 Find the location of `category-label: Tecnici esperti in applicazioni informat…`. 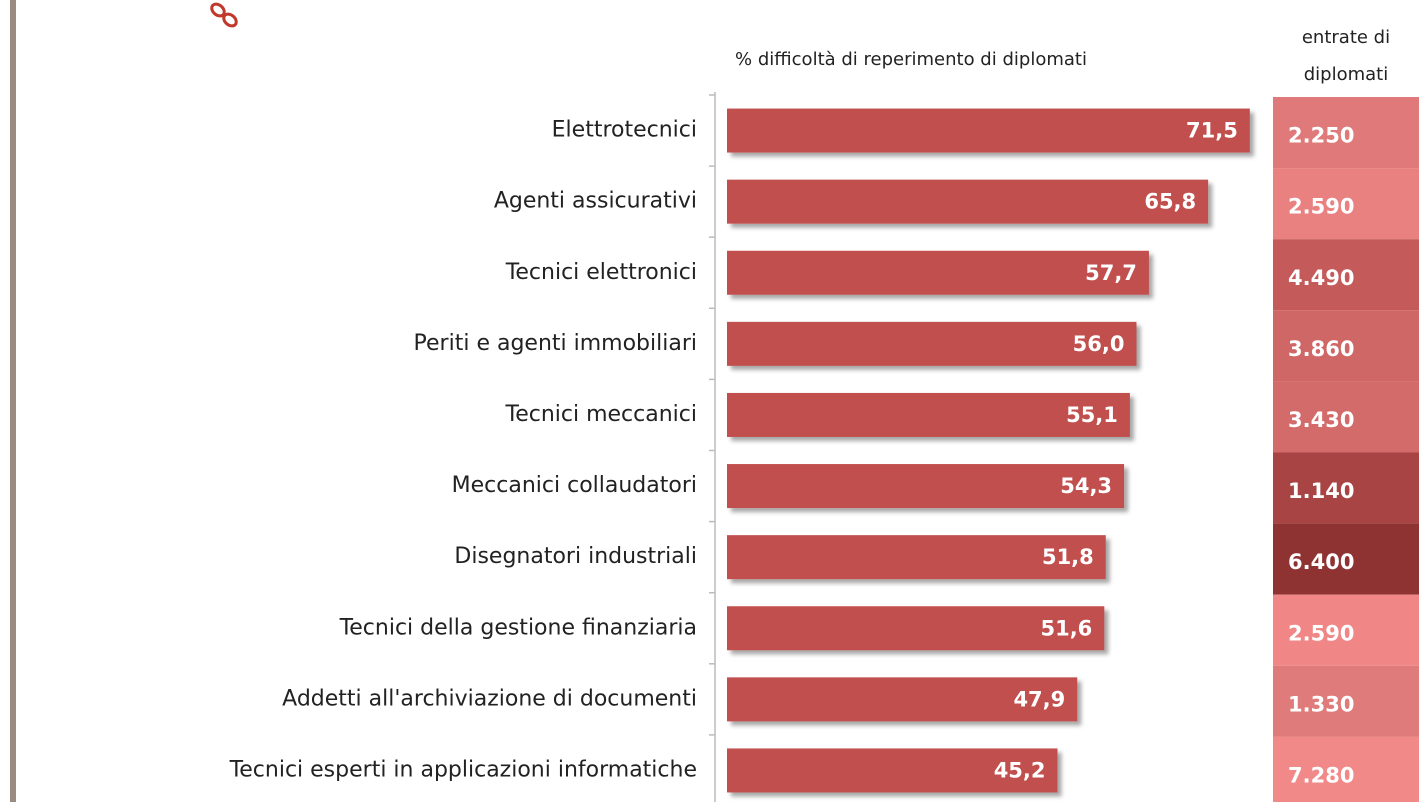

category-label: Tecnici esperti in applicazioni informat… is located at coordinates (463, 769).